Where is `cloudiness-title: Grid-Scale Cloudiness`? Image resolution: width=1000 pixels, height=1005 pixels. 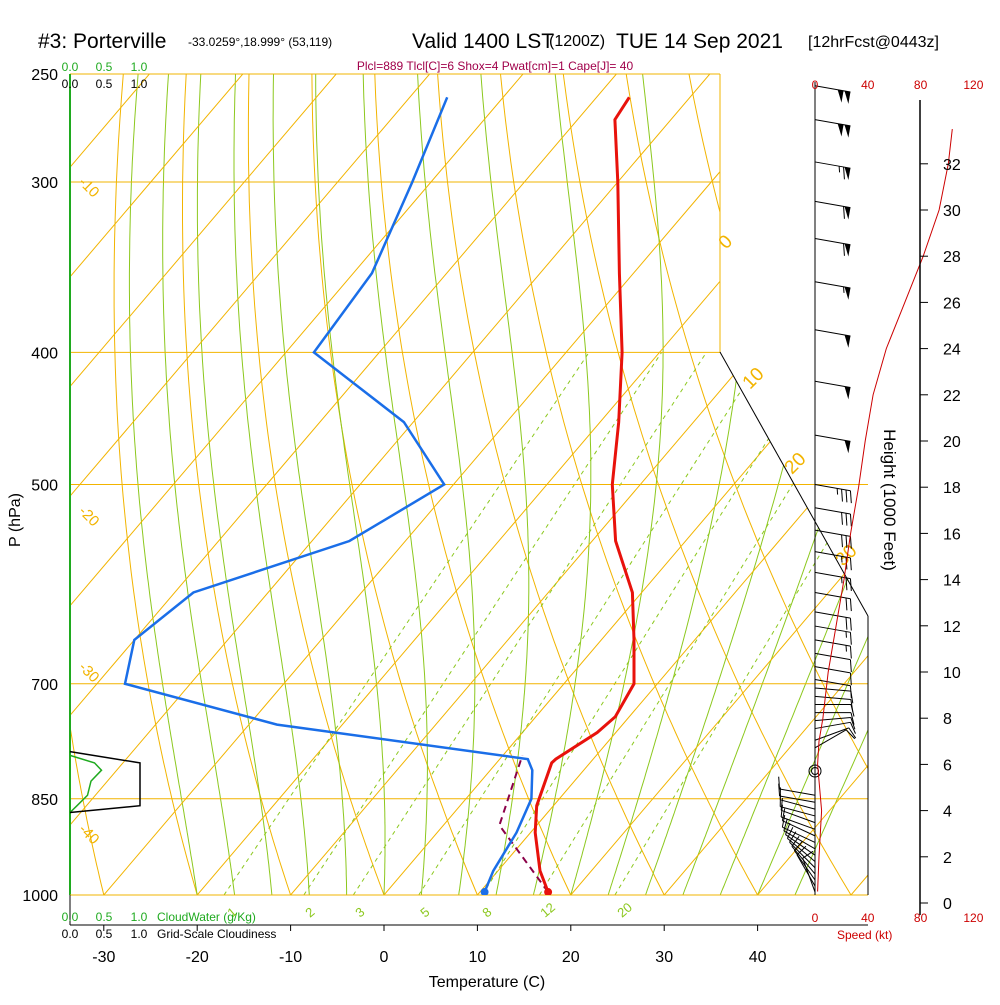 cloudiness-title: Grid-Scale Cloudiness is located at coordinates (216, 934).